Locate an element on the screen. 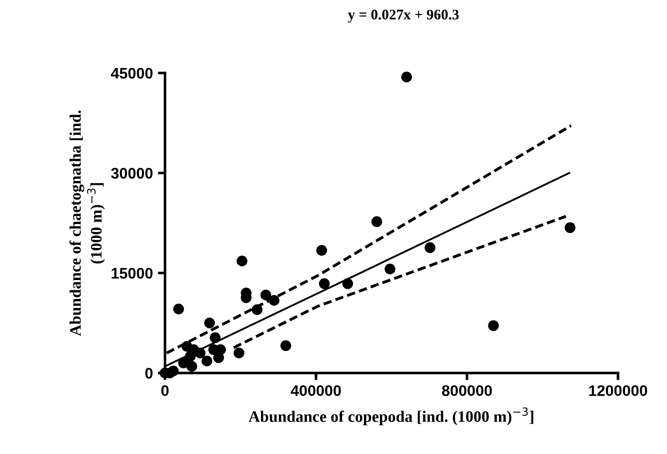 The width and height of the screenshot is (667, 454). y-tick-label: 45000 is located at coordinates (131, 73).